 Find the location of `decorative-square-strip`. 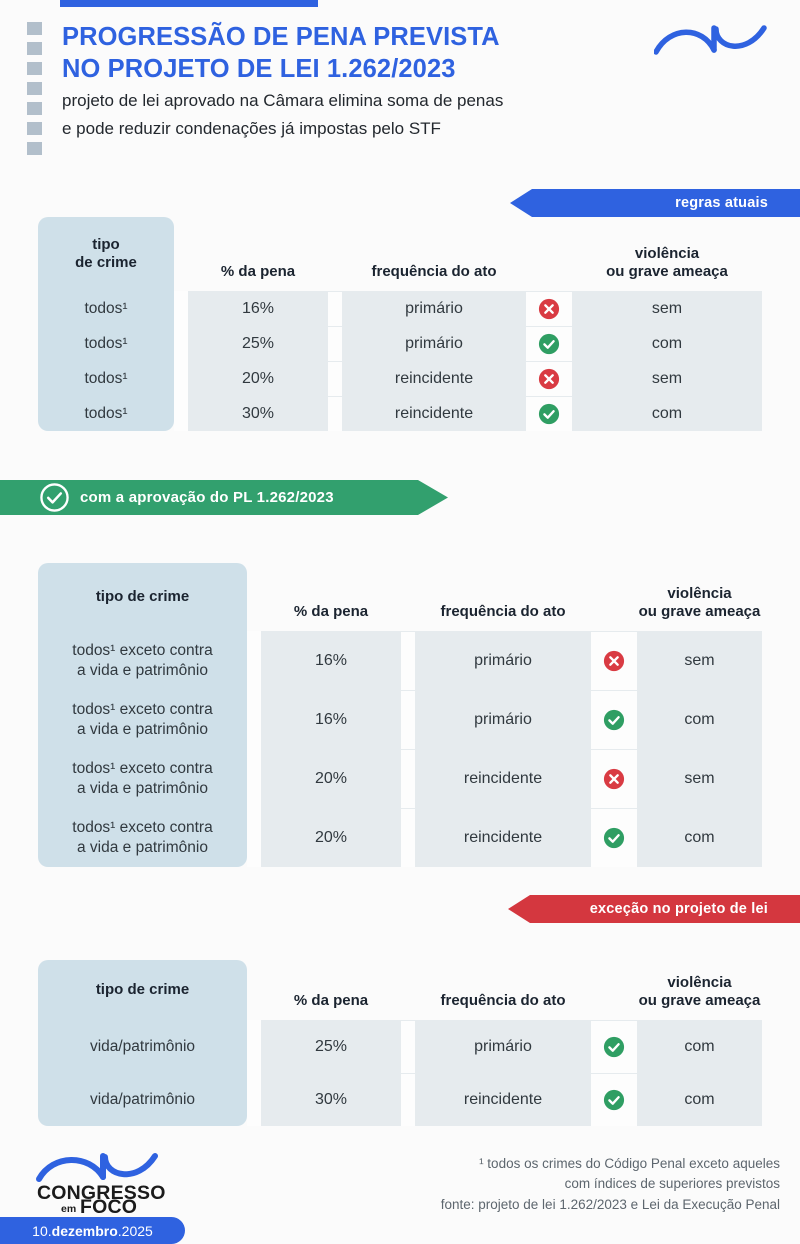

decorative-square-strip is located at coordinates (34, 88).